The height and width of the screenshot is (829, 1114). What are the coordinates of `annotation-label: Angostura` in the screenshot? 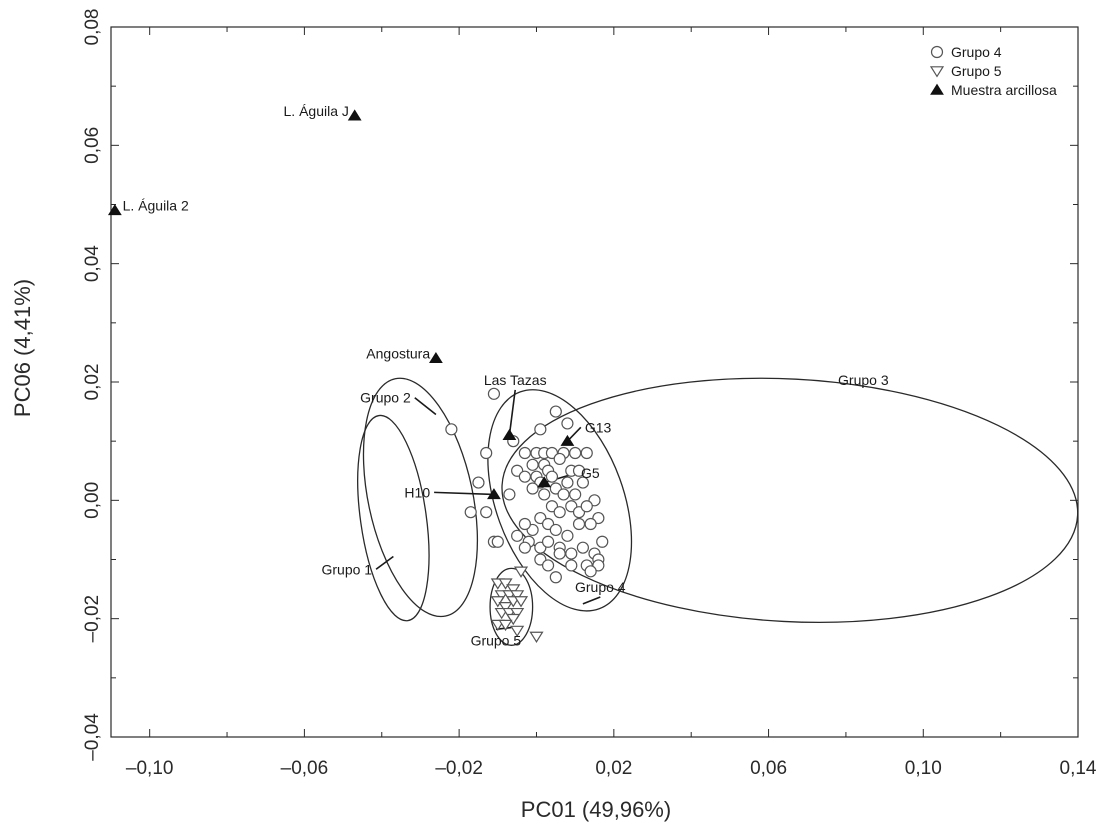 It's located at (398, 353).